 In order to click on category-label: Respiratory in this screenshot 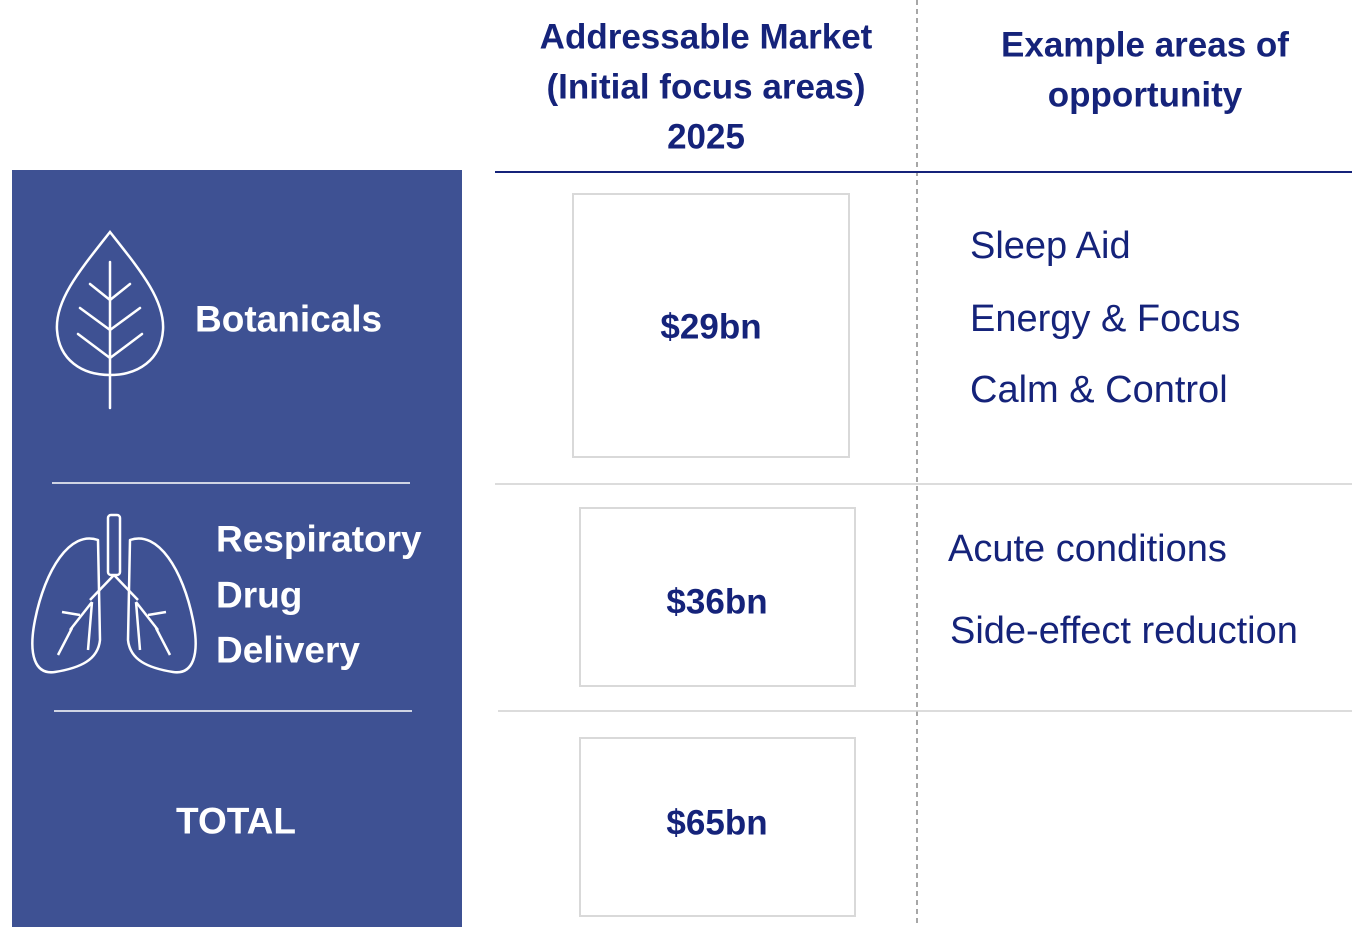, I will do `click(319, 539)`.